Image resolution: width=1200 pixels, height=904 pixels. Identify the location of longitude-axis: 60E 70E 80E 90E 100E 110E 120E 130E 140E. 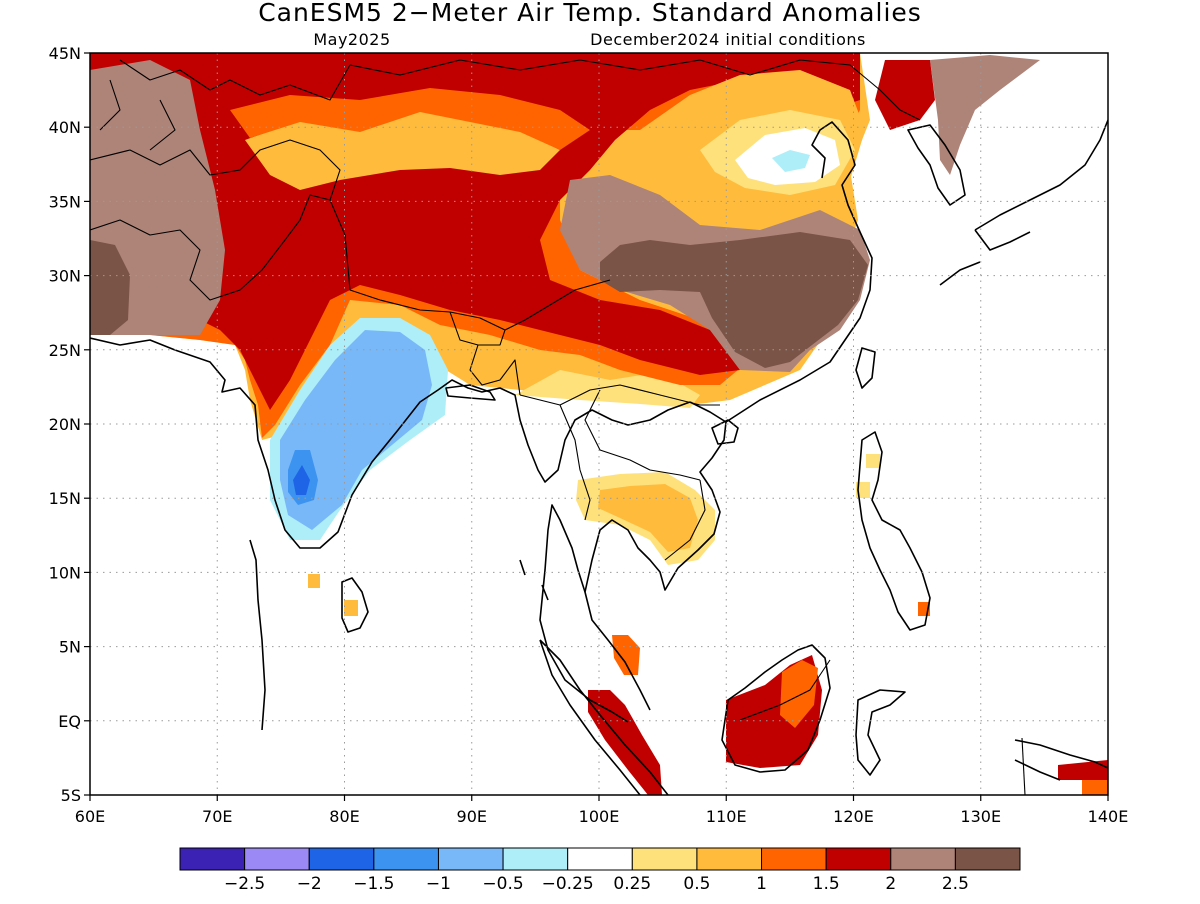
(602, 810).